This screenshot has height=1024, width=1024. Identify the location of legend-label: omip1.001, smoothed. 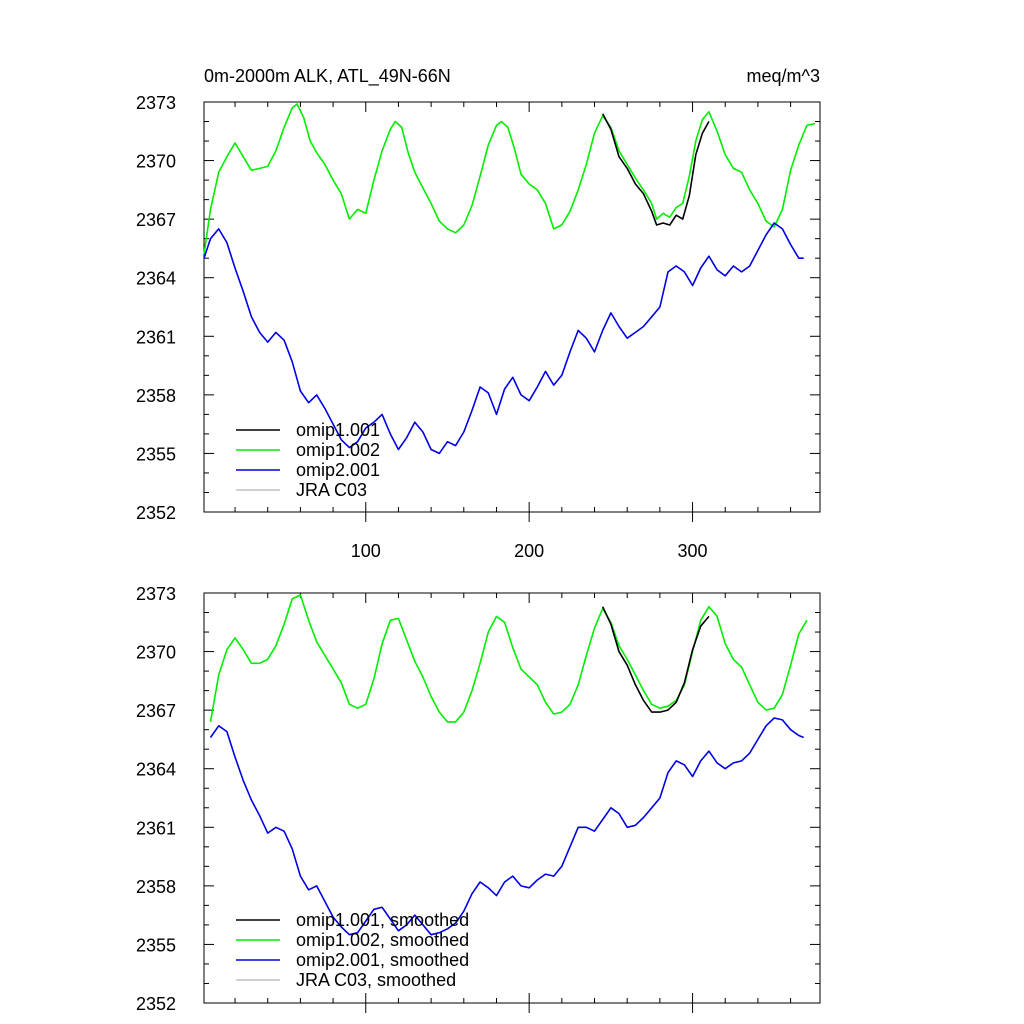
(382, 920).